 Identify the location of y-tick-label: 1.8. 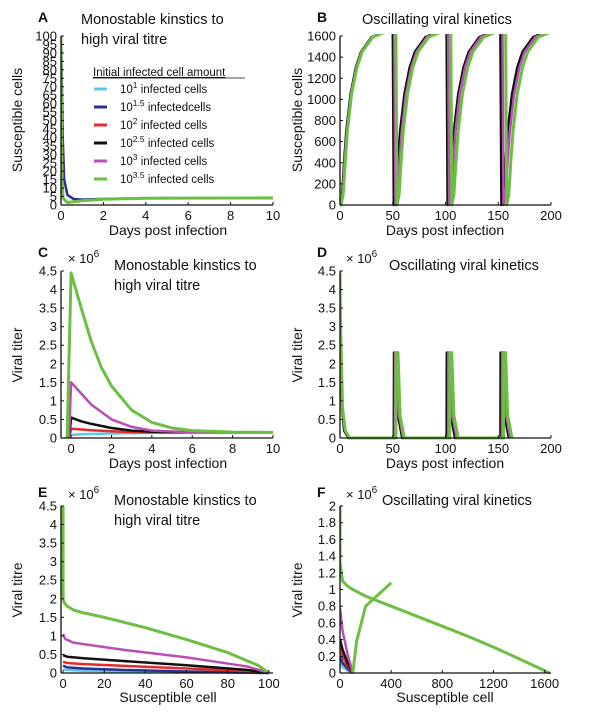
(327, 522).